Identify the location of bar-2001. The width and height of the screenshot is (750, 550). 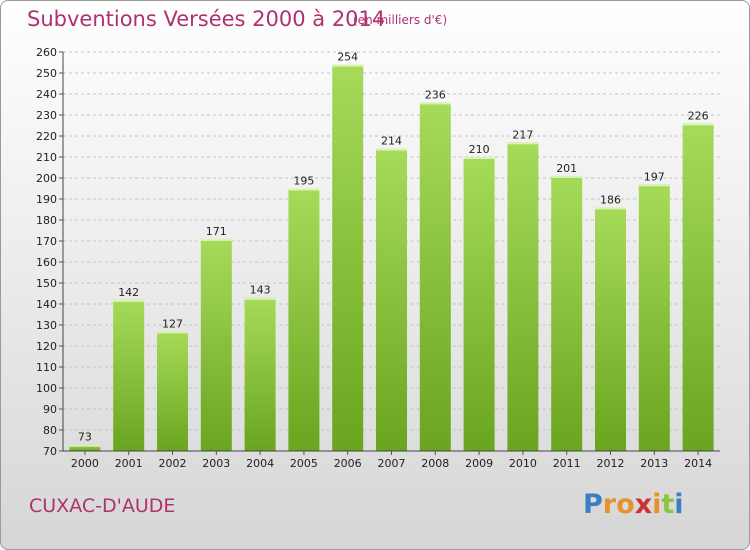
(129, 375).